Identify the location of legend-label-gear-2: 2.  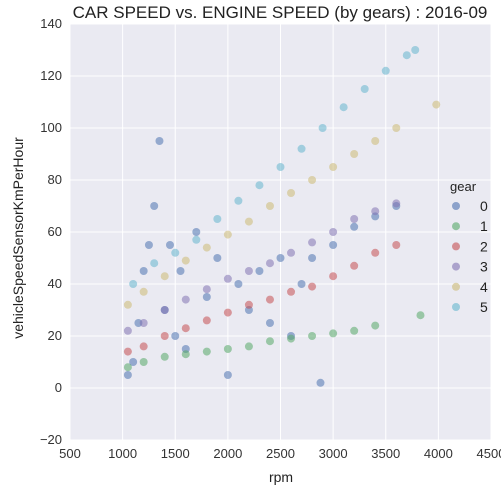
(484, 246).